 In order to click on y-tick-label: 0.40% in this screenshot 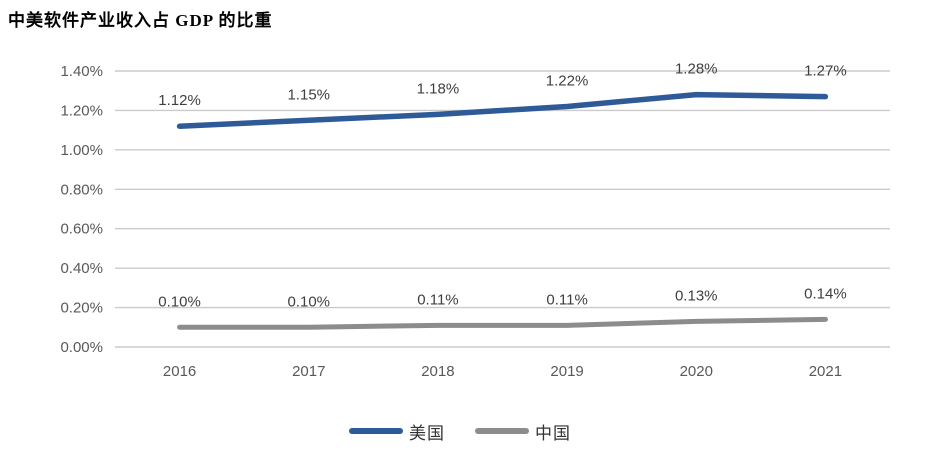, I will do `click(81, 268)`.